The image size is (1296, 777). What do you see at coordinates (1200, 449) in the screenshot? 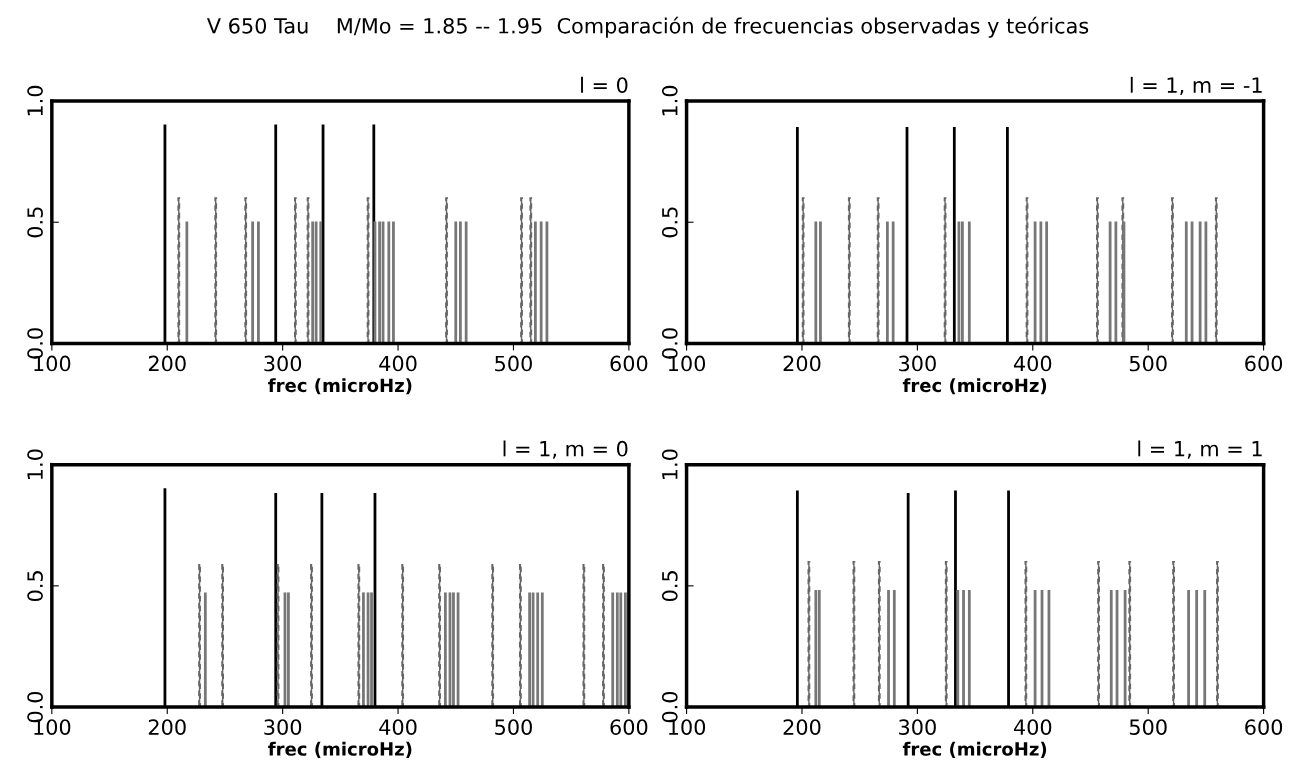
I see `chart-title: l = 1, m = 1` at bounding box center [1200, 449].